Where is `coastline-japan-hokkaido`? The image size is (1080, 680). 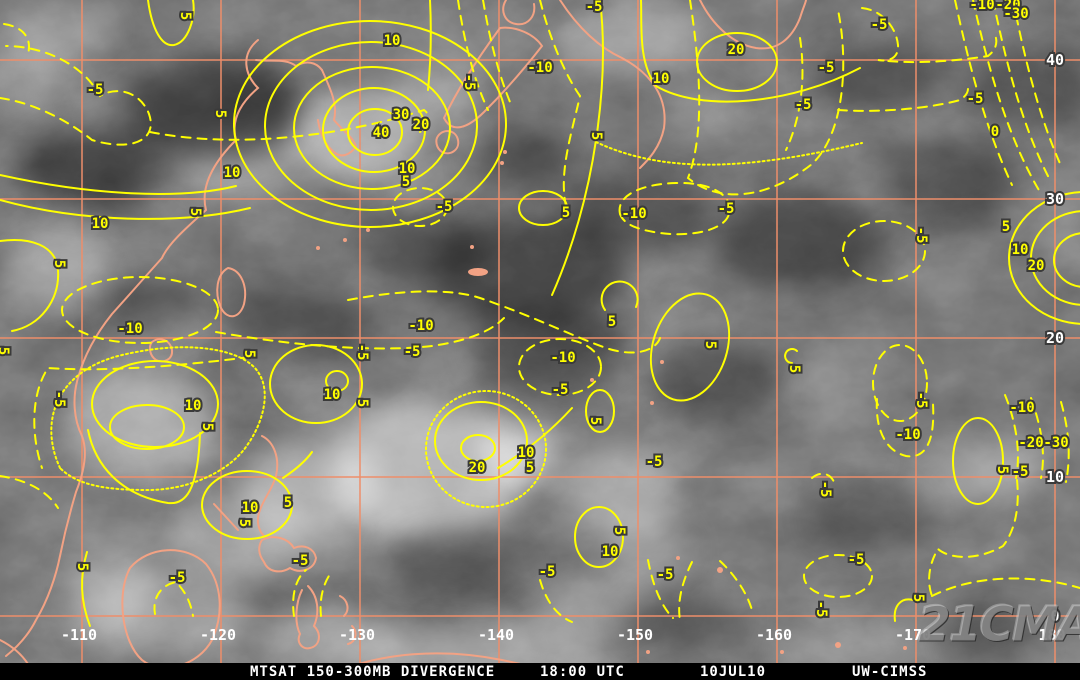 coastline-japan-hokkaido is located at coordinates (519, 13).